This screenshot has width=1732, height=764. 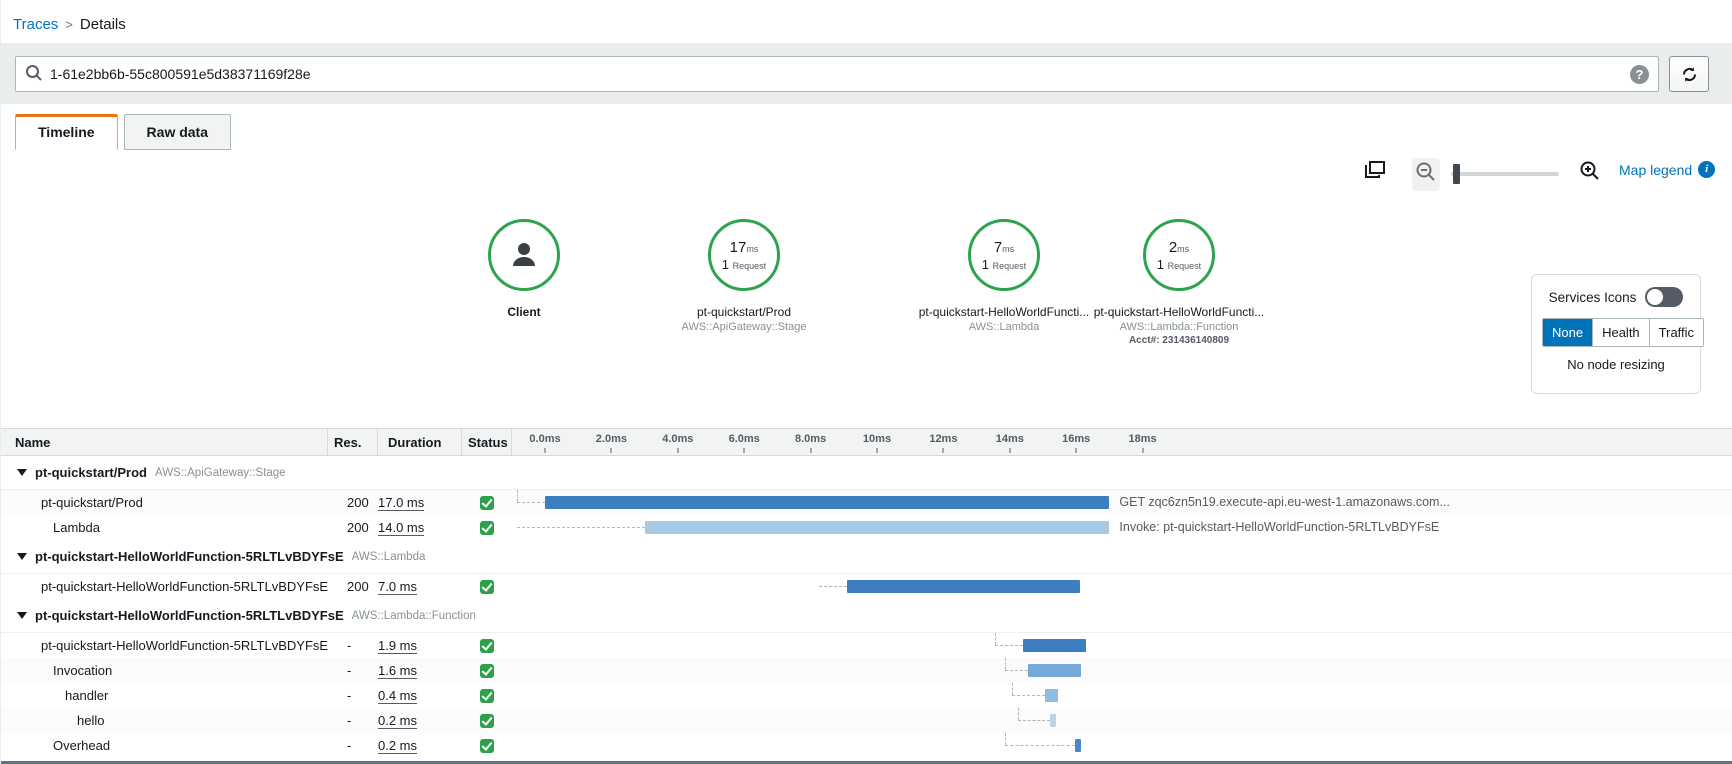 What do you see at coordinates (1179, 255) in the screenshot?
I see `service-node-circle: 2ms 1 Request` at bounding box center [1179, 255].